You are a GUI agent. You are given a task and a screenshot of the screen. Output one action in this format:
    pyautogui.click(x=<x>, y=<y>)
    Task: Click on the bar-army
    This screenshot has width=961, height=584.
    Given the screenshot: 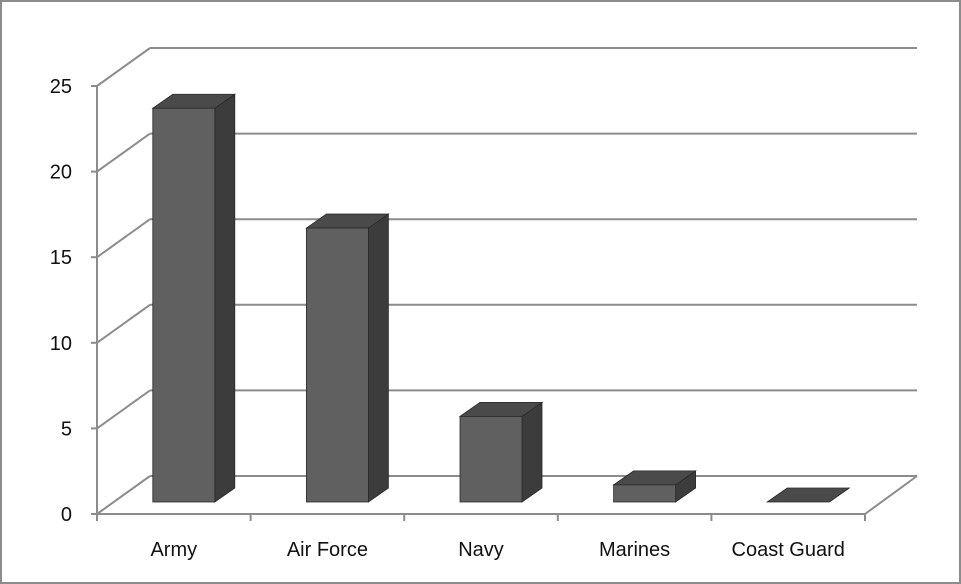 What is the action you would take?
    pyautogui.click(x=194, y=298)
    